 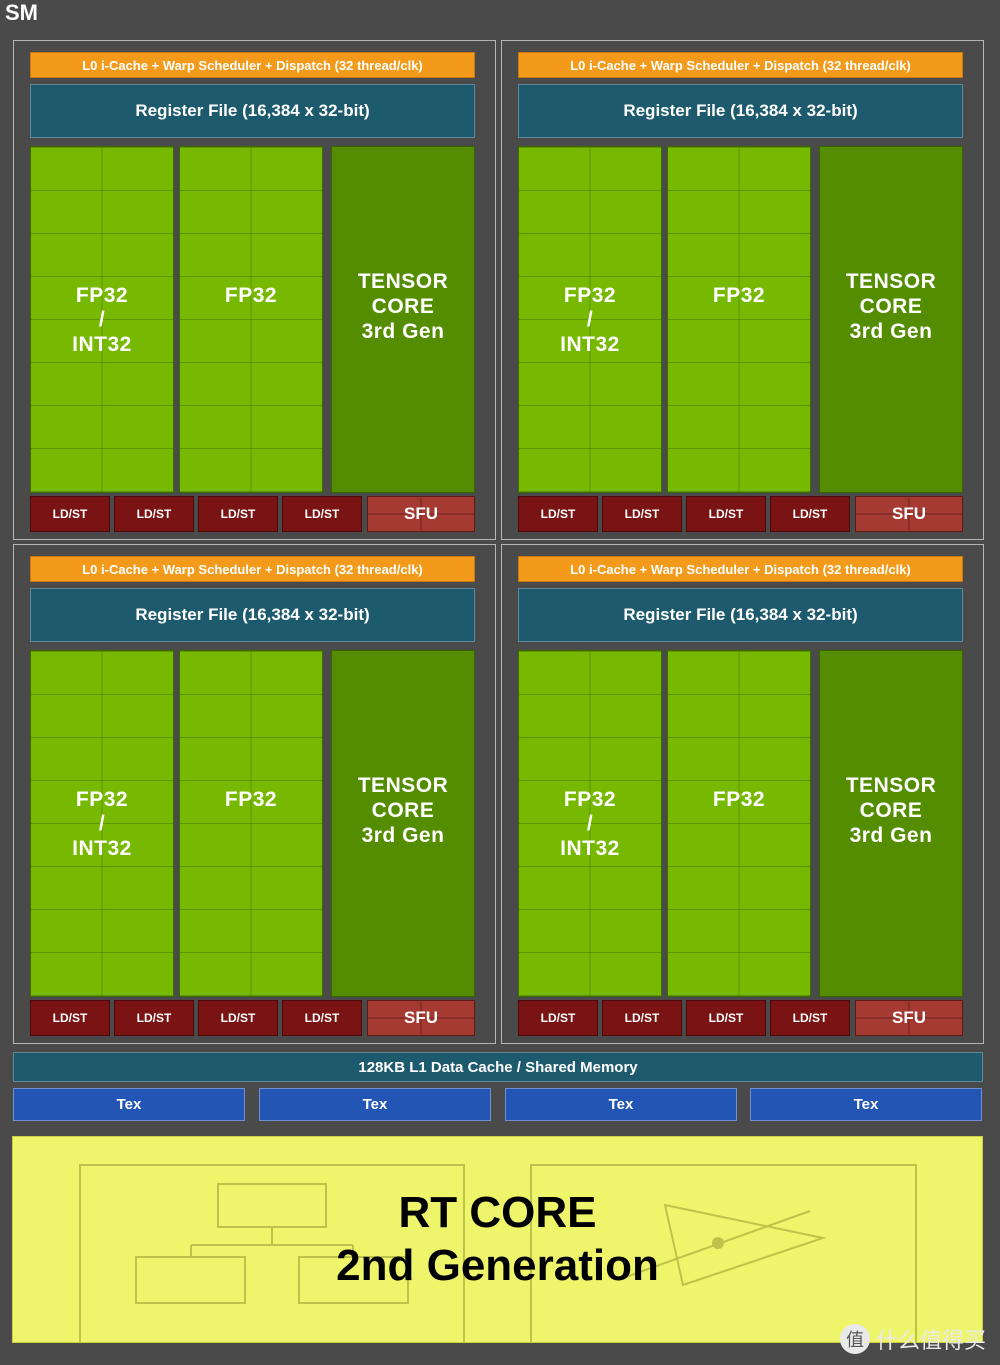 What do you see at coordinates (497, 1265) in the screenshot?
I see `rt-core-generation: 2nd Generation` at bounding box center [497, 1265].